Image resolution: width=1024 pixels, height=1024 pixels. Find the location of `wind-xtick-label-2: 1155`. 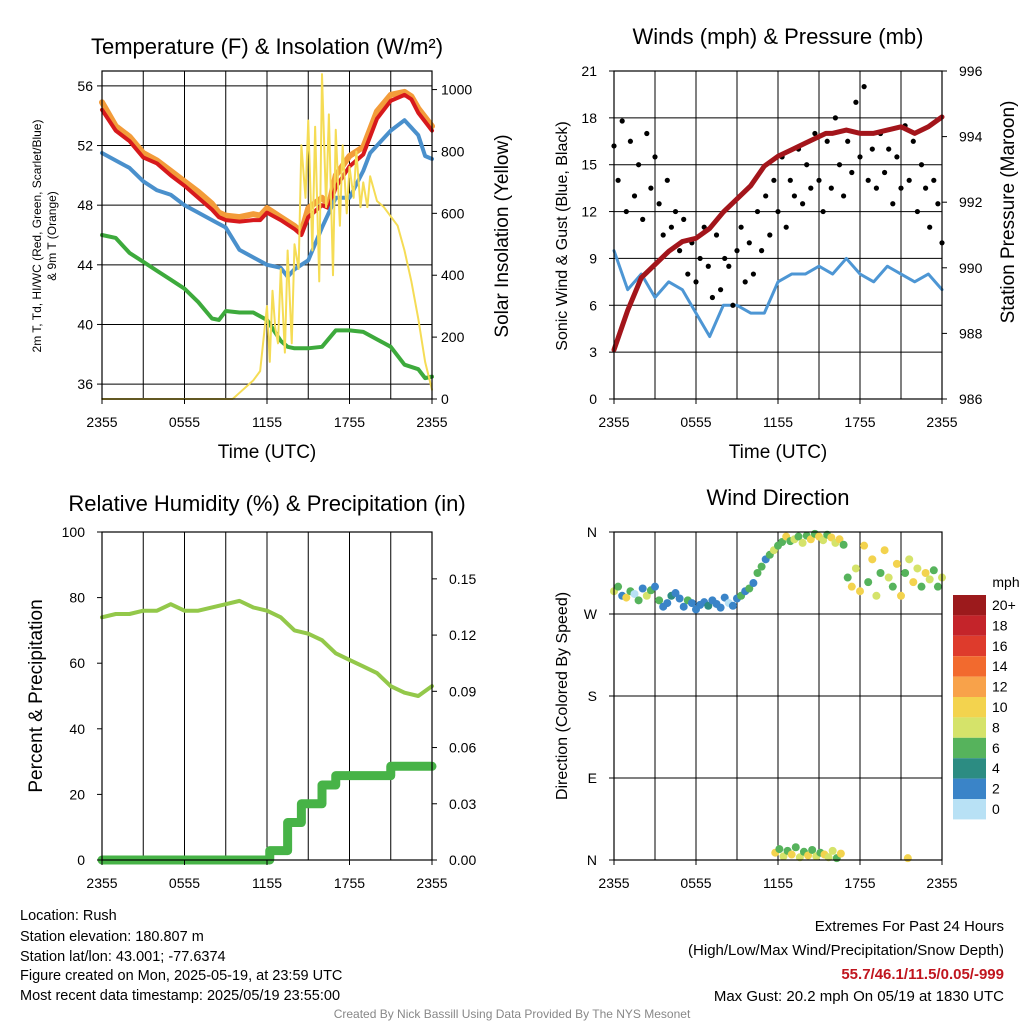

wind-xtick-label-2: 1155 is located at coordinates (778, 422).